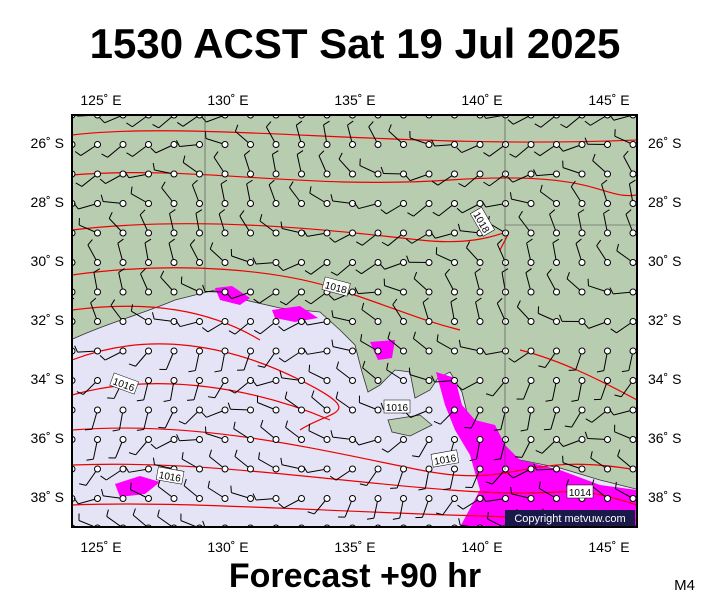 This screenshot has height=600, width=711. What do you see at coordinates (354, 100) in the screenshot?
I see `lon-label: 135˚ E` at bounding box center [354, 100].